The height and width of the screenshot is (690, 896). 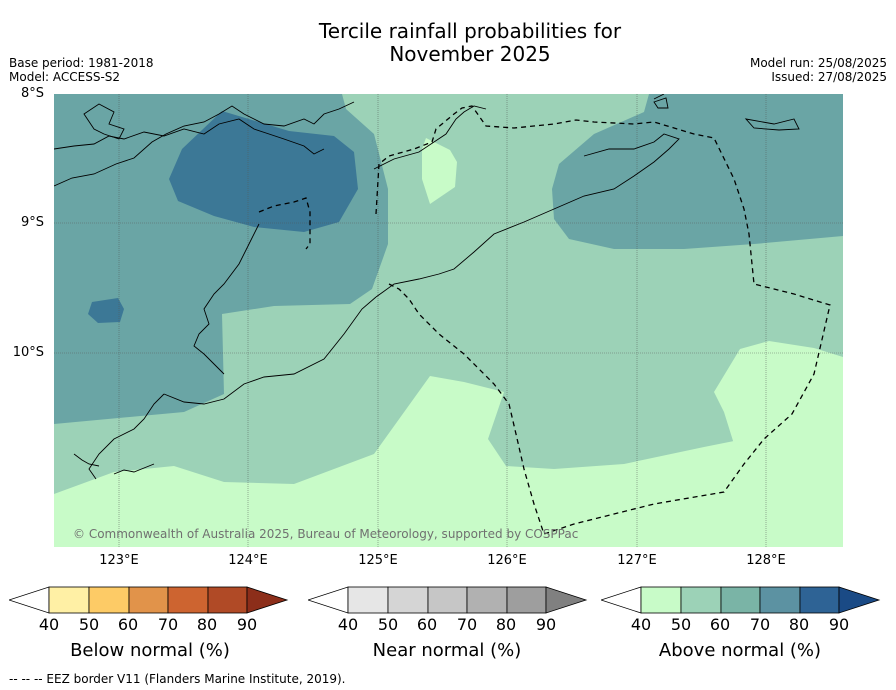 I want to click on lon-label-126e: 126°E, so click(x=507, y=560).